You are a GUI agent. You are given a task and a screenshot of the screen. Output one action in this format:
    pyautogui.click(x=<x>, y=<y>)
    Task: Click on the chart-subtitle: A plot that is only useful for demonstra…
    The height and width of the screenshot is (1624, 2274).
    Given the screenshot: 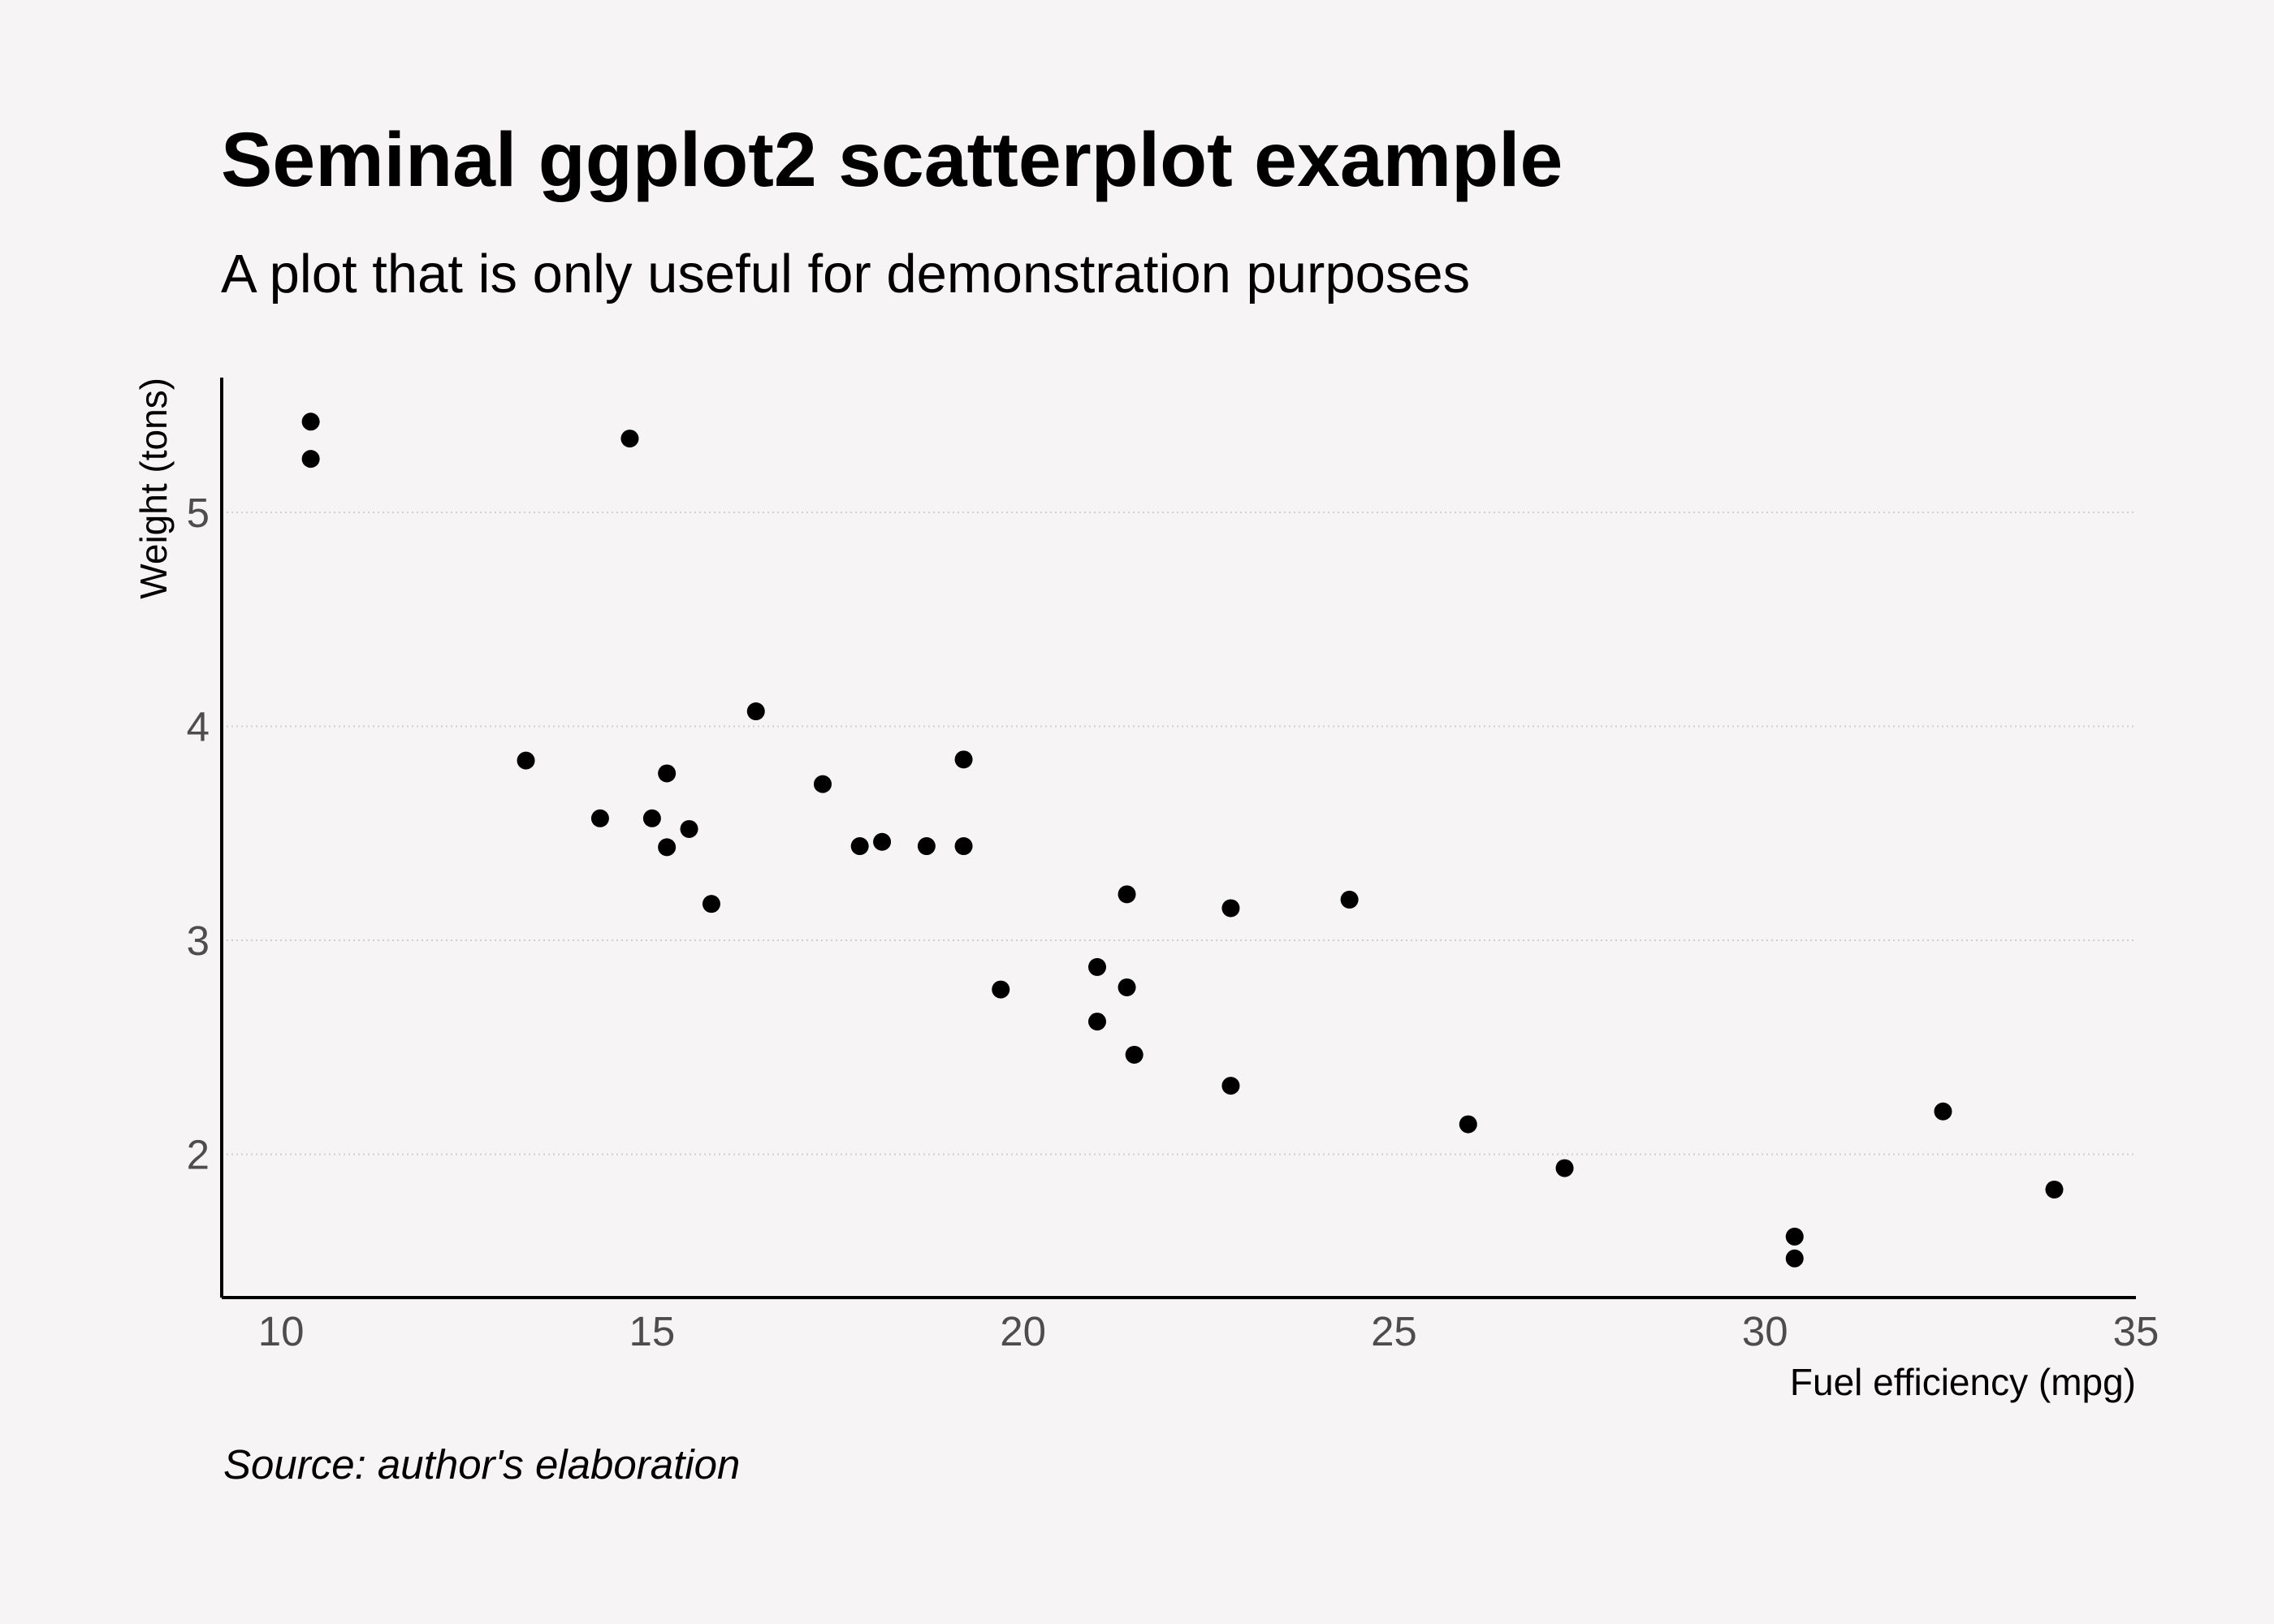 What is the action you would take?
    pyautogui.click(x=846, y=274)
    